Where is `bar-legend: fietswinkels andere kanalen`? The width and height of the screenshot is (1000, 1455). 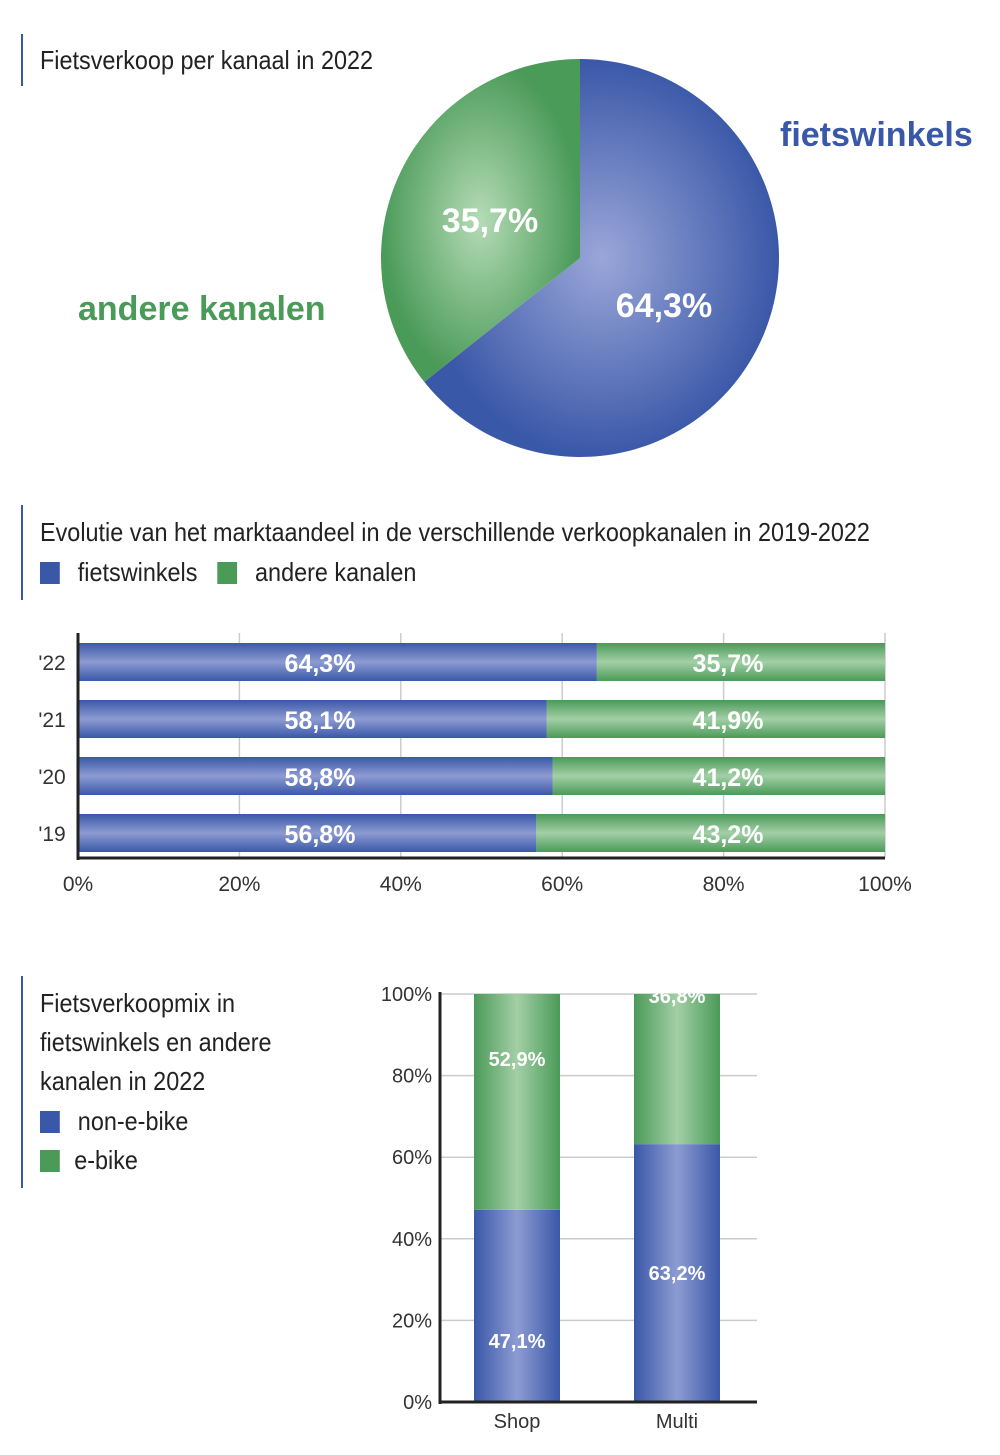 bar-legend: fietswinkels andere kanalen is located at coordinates (228, 572).